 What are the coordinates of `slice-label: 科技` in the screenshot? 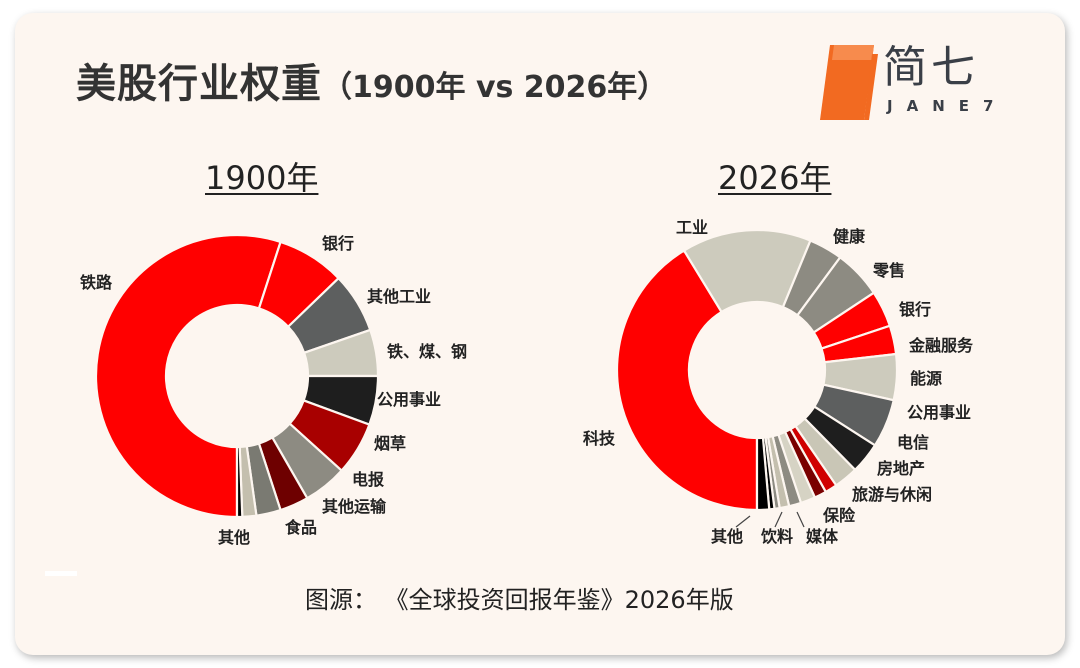 It's located at (599, 438).